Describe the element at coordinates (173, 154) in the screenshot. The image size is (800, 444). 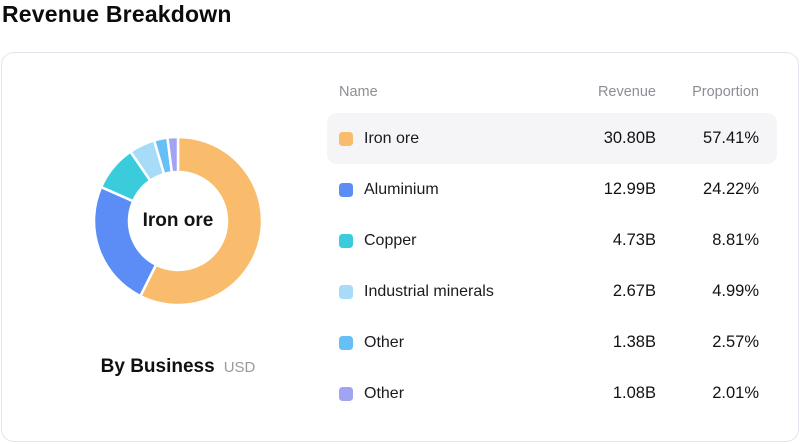
I see `donut-slice-other` at that location.